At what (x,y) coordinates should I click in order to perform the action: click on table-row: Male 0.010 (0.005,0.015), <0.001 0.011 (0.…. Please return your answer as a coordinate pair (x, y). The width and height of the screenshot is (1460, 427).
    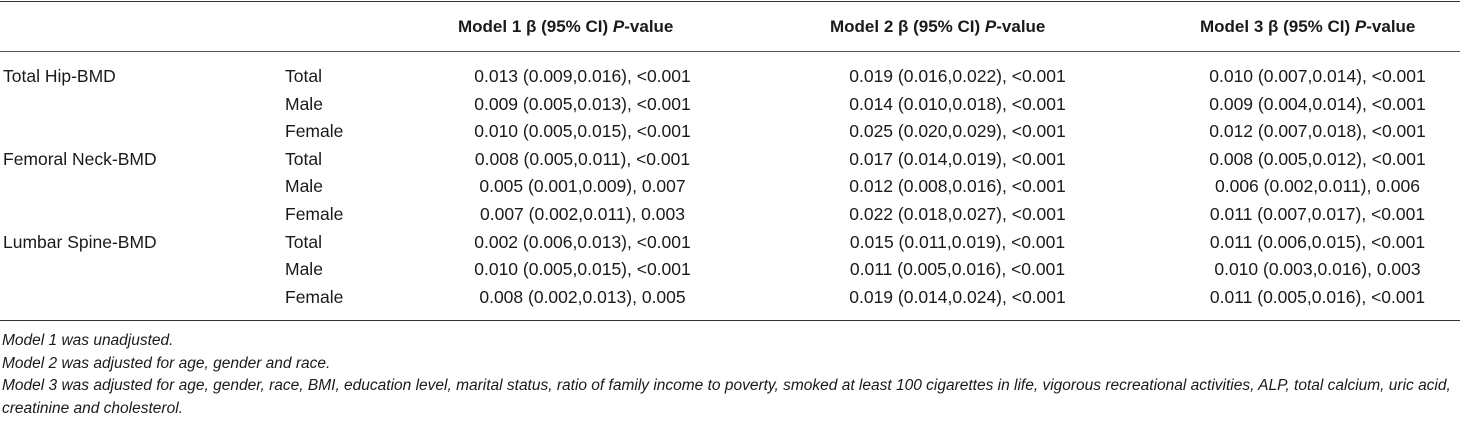
    Looking at the image, I should click on (730, 269).